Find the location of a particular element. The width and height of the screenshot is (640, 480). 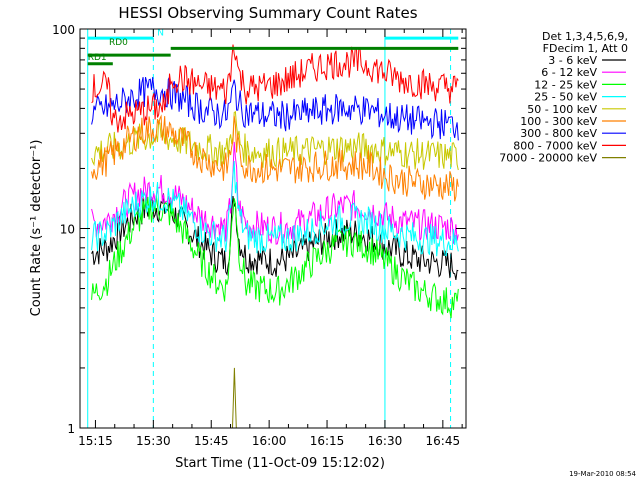

y-tick-label: 10 is located at coordinates (67, 230).